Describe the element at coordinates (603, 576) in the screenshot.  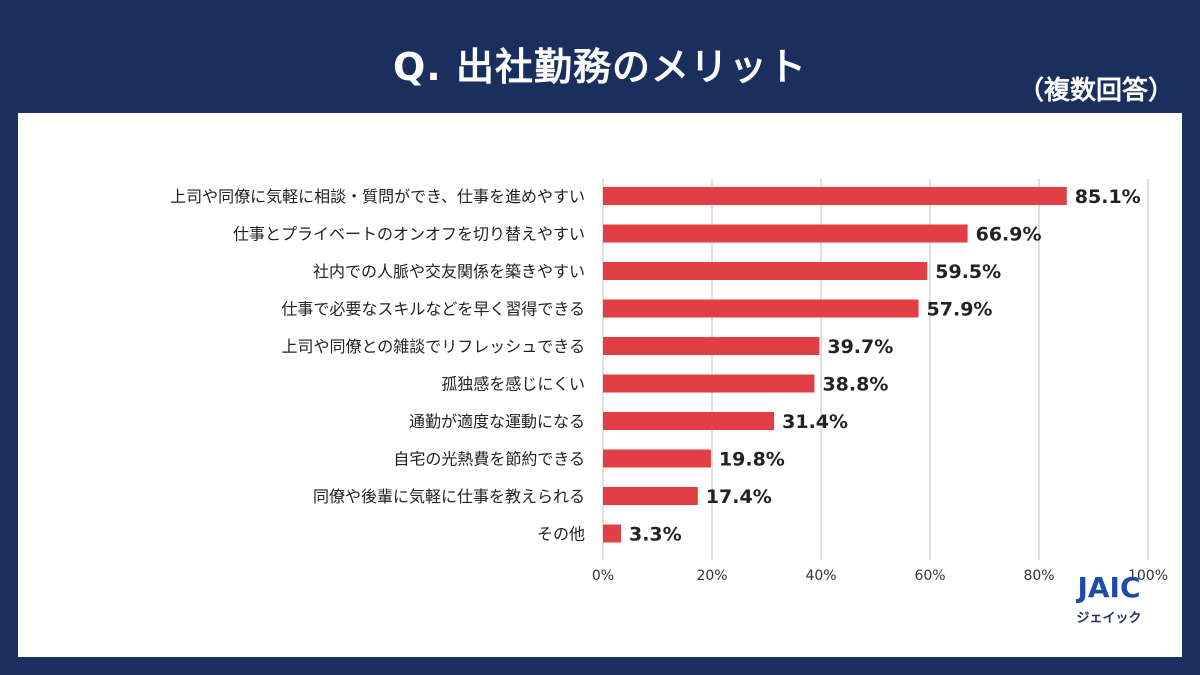
I see `x-tick-label: 0%` at that location.